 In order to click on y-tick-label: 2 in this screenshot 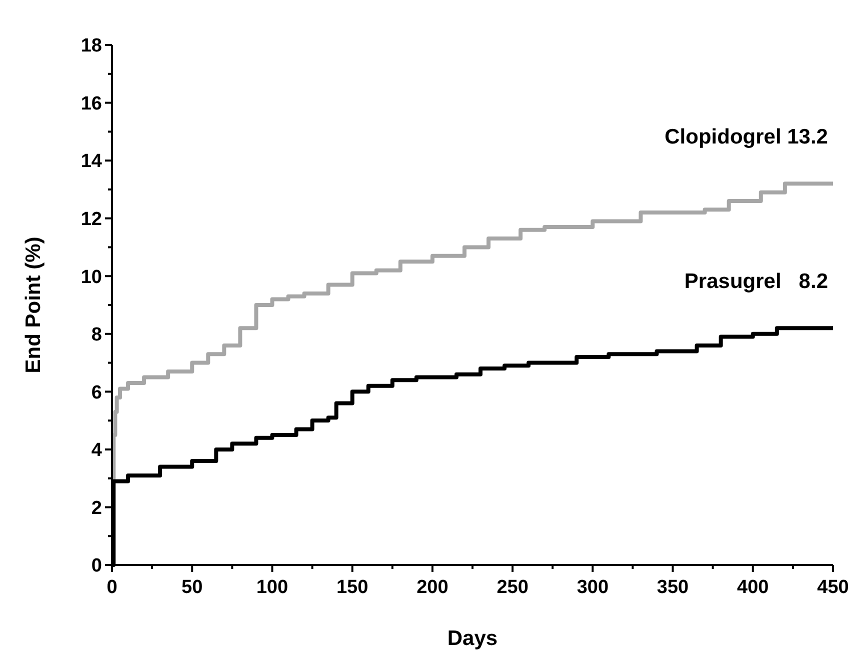, I will do `click(96, 508)`.